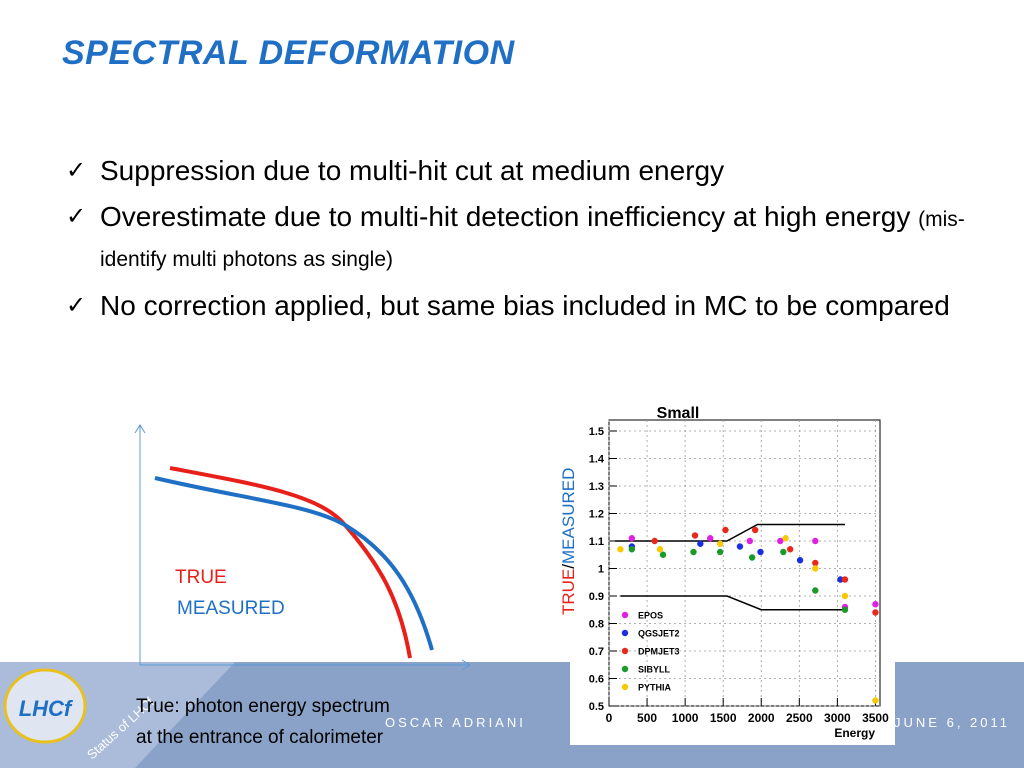  I want to click on y-label-part: TRUE, so click(568, 592).